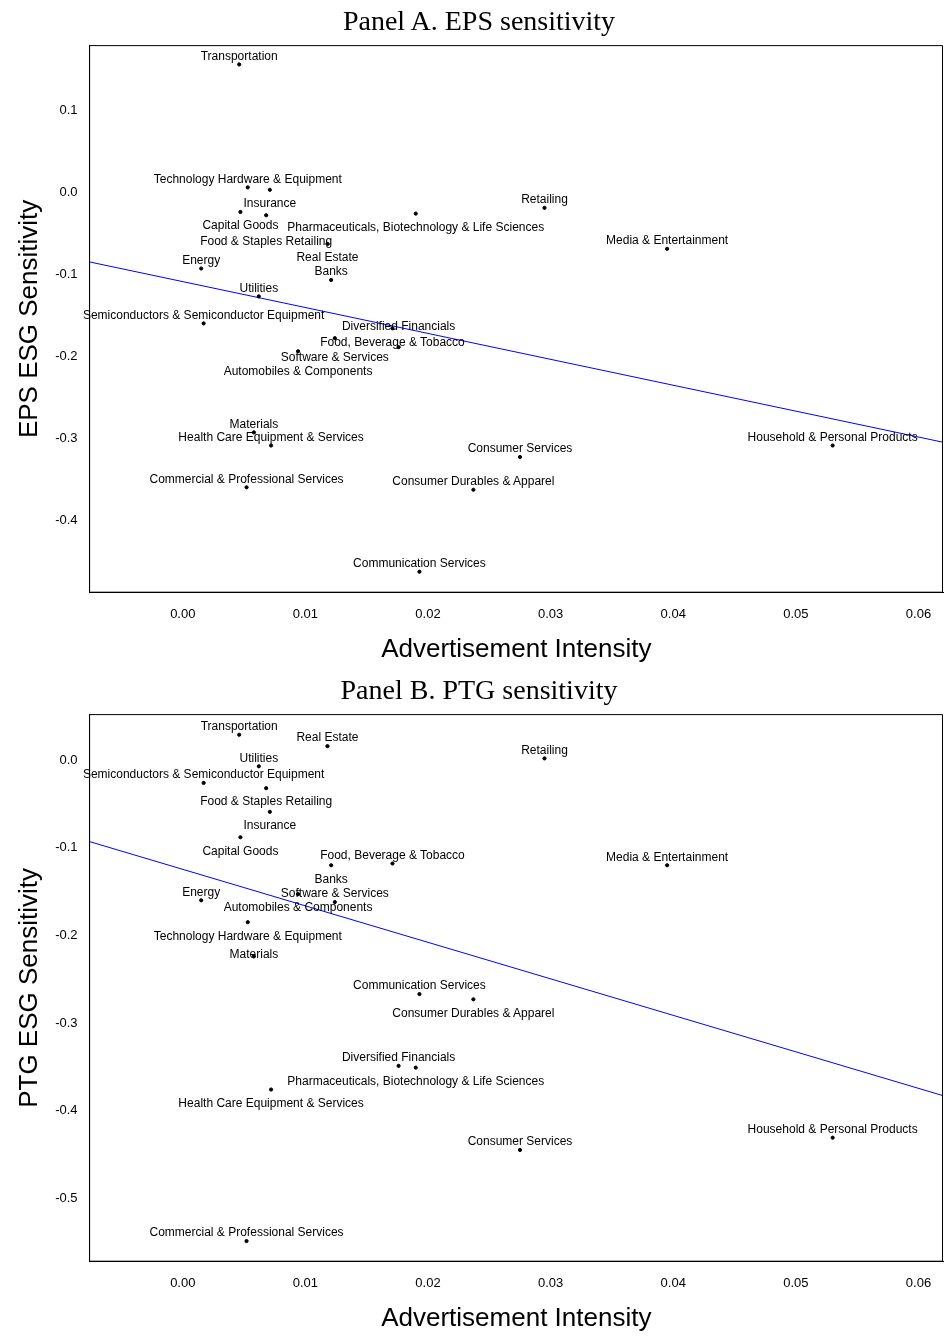 This screenshot has width=948, height=1338. I want to click on data-label: Diversified Financials, so click(398, 1057).